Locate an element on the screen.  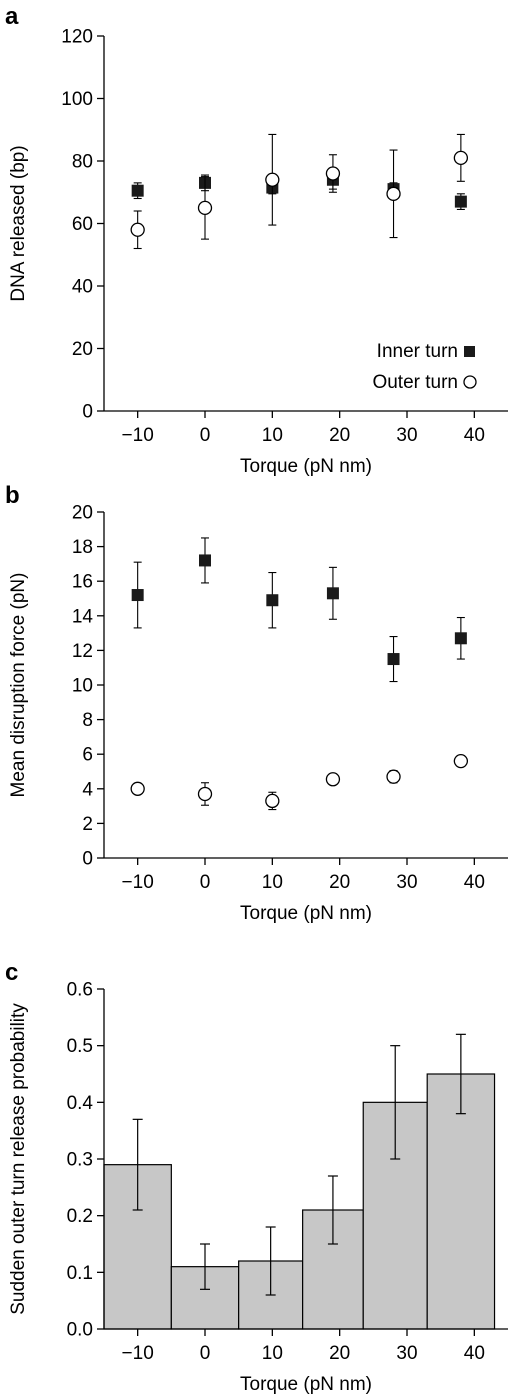
y-axis-title: DNA released (bp) is located at coordinates (18, 223).